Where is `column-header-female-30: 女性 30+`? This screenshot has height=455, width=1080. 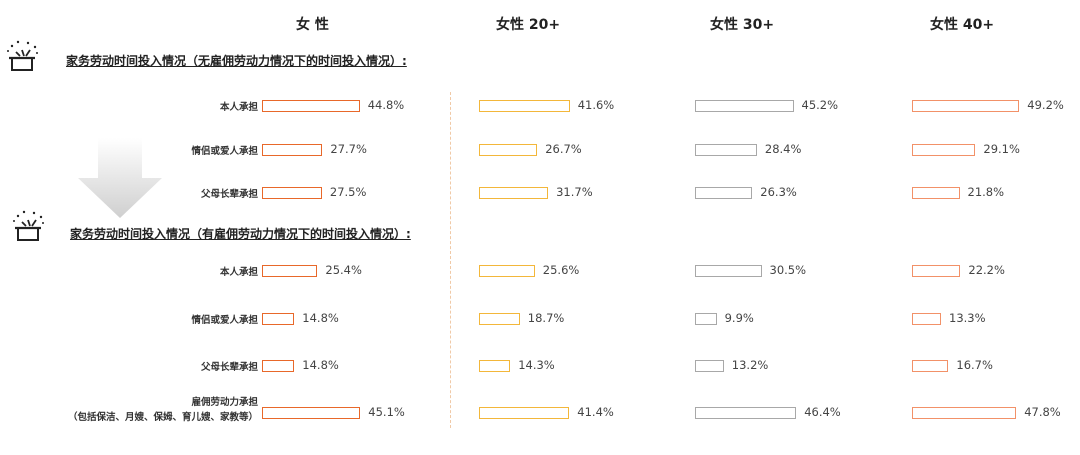 column-header-female-30: 女性 30+ is located at coordinates (742, 25).